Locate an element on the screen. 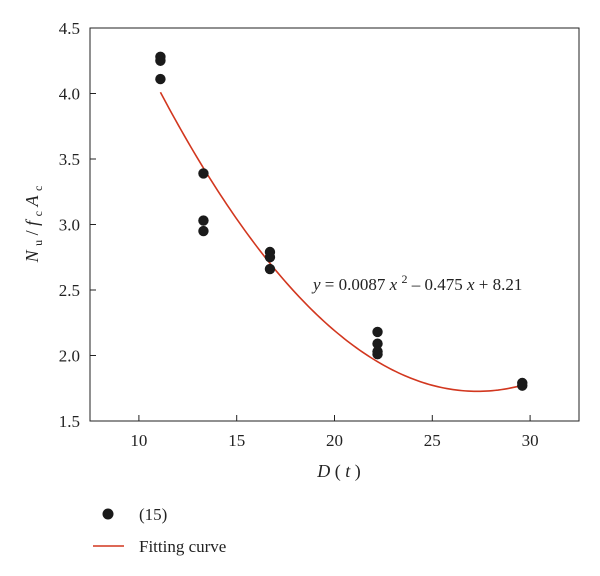  y-axis-label-f: f is located at coordinates (32, 222).